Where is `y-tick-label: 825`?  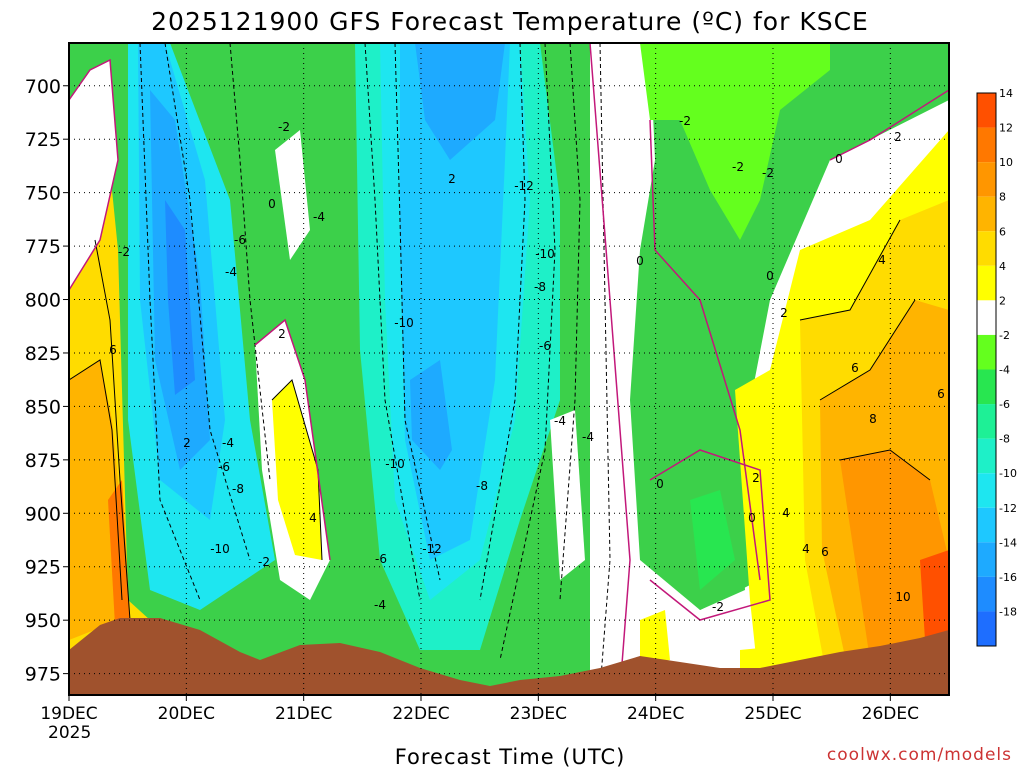
y-tick-label: 825 is located at coordinates (43, 354).